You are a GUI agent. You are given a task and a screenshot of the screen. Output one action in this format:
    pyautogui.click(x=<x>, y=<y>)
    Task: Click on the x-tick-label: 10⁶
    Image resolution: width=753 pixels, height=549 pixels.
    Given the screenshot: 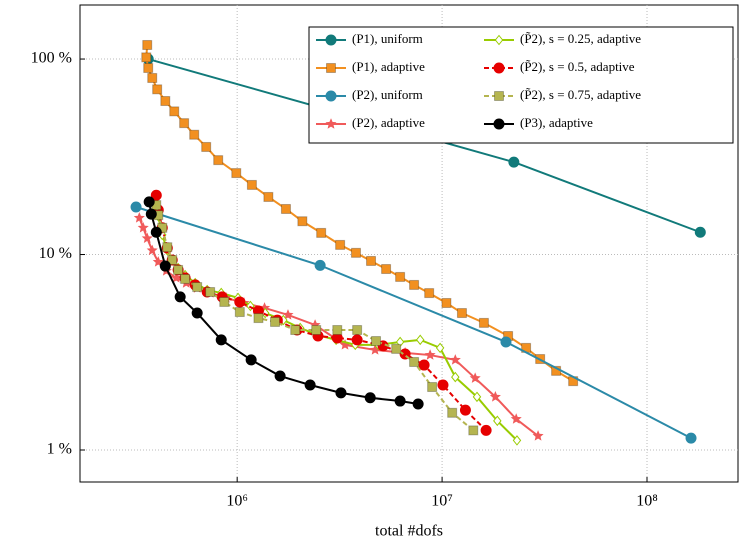 What is the action you would take?
    pyautogui.click(x=237, y=501)
    